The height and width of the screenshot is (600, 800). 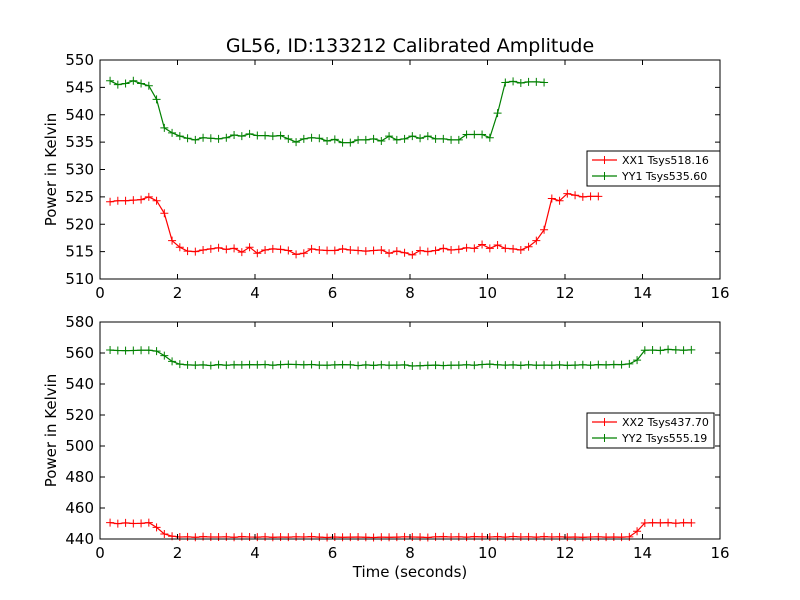 I want to click on top-x-tick-label: 16, so click(x=719, y=293).